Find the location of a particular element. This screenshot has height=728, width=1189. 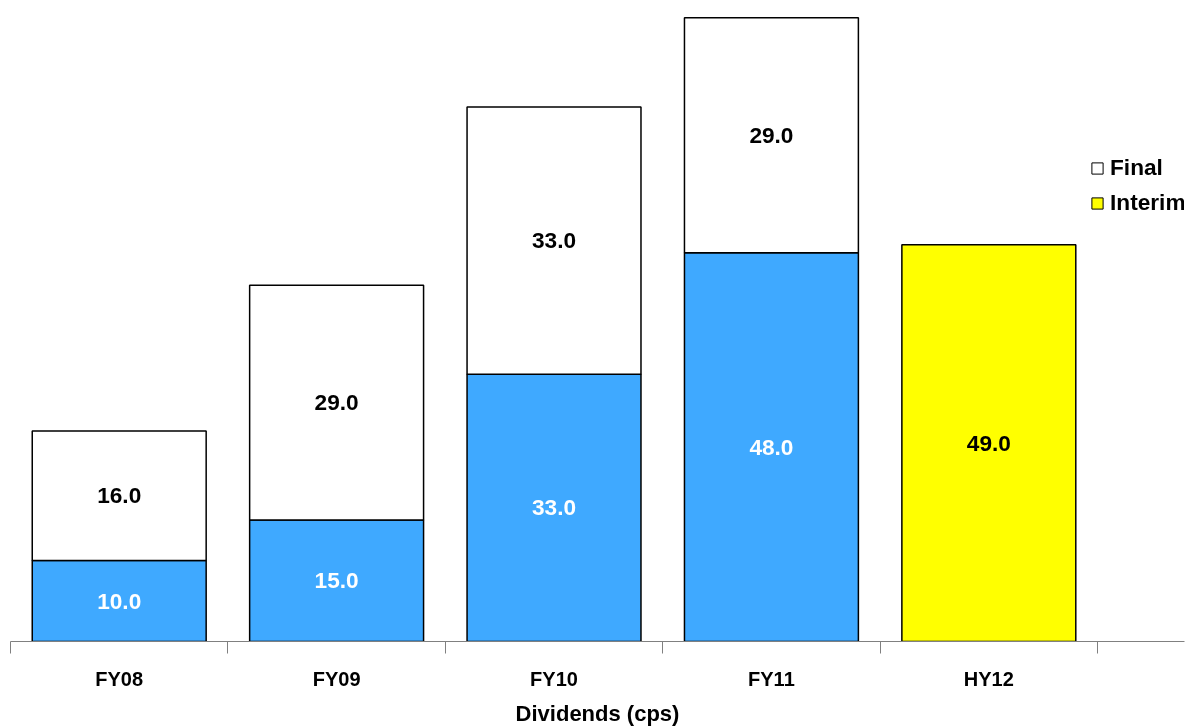

x-tick-label: FY09 is located at coordinates (336, 678).